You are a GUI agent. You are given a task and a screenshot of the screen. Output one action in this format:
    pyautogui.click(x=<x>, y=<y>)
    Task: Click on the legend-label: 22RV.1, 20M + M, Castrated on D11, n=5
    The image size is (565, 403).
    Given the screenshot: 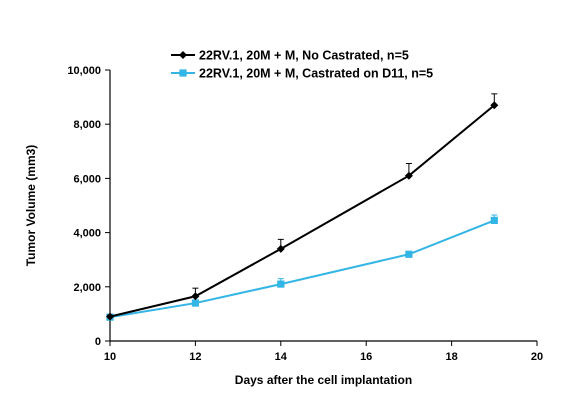 What is the action you would take?
    pyautogui.click(x=316, y=74)
    